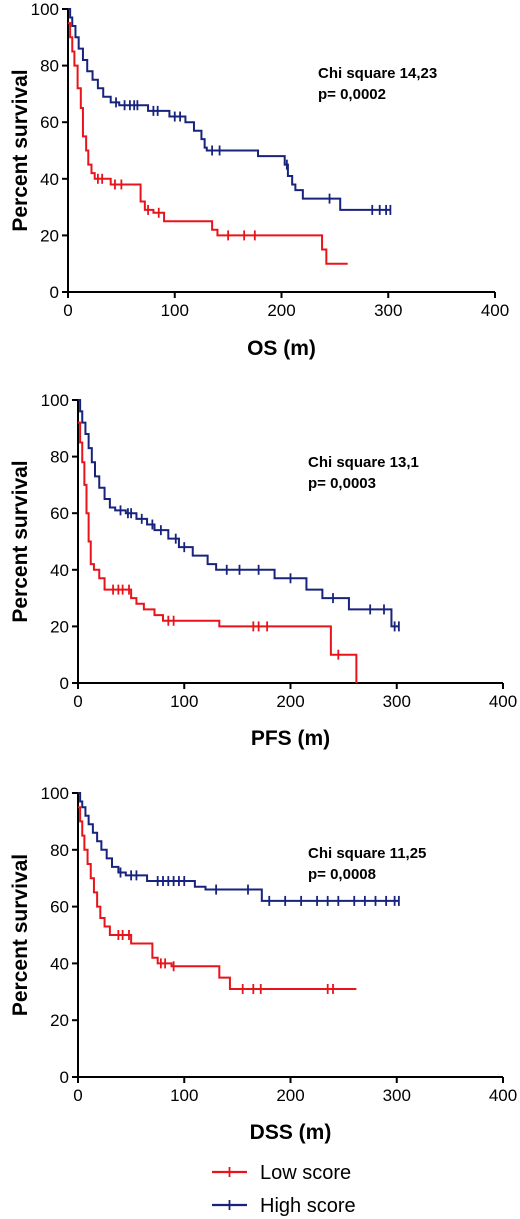  Describe the element at coordinates (367, 853) in the screenshot. I see `stat-annotation: Chi square 11,25` at that location.